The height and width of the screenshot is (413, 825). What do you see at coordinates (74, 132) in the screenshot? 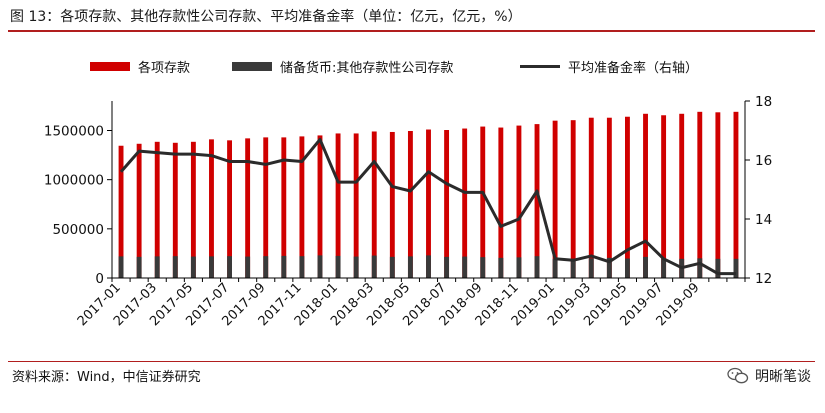
I see `left-tick-label: 1500000` at bounding box center [74, 132].